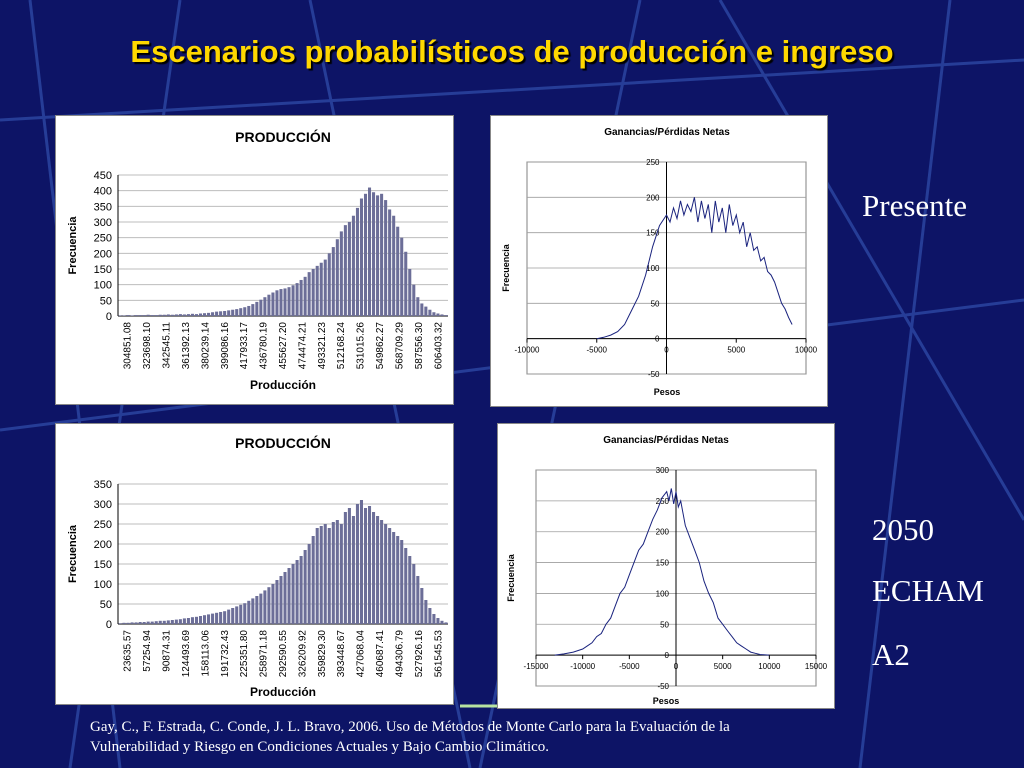 This screenshot has height=768, width=1024. I want to click on x-tick-label: 304851.08, so click(128, 346).